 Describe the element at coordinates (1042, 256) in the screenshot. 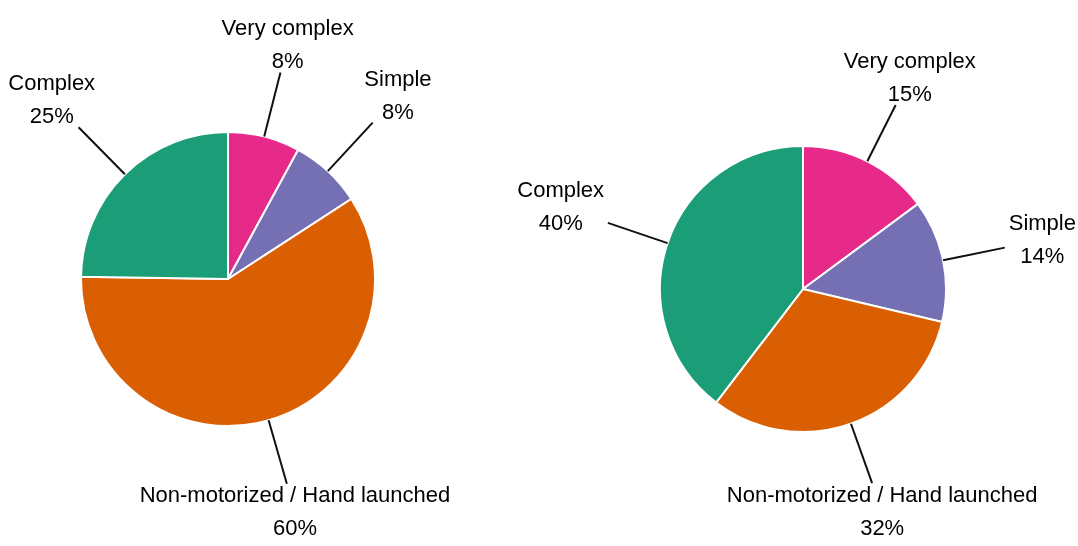

I see `data-label: 14%` at that location.